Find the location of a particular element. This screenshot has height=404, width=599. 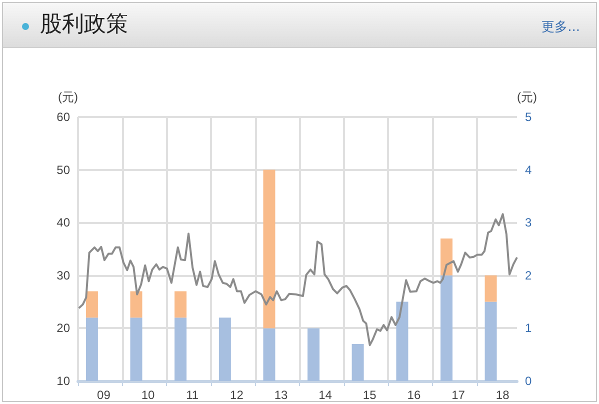

y2-tick-label: 2 is located at coordinates (528, 275).